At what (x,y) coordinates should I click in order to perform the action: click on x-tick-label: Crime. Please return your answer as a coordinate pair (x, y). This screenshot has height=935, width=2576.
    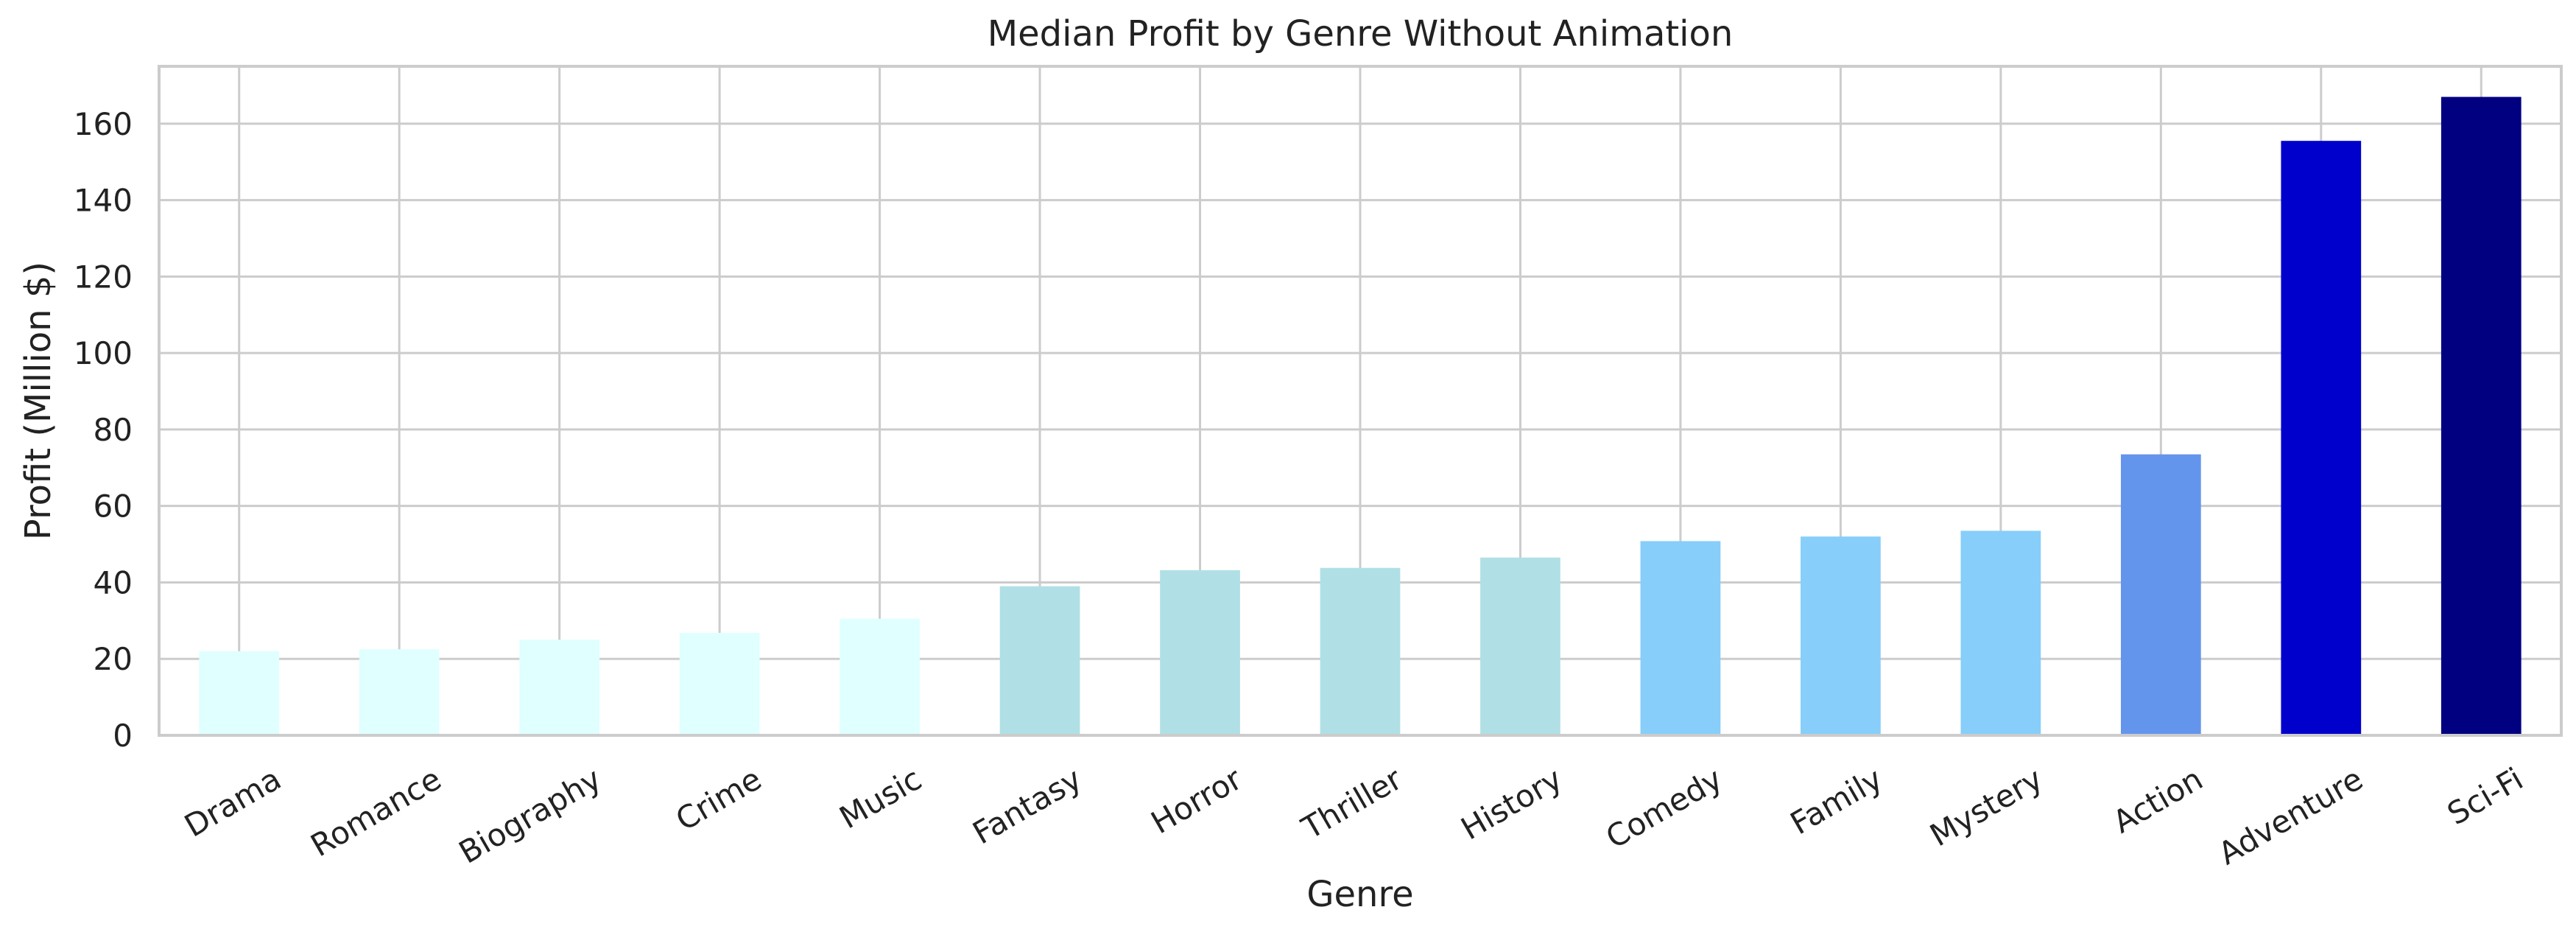
    Looking at the image, I should click on (718, 799).